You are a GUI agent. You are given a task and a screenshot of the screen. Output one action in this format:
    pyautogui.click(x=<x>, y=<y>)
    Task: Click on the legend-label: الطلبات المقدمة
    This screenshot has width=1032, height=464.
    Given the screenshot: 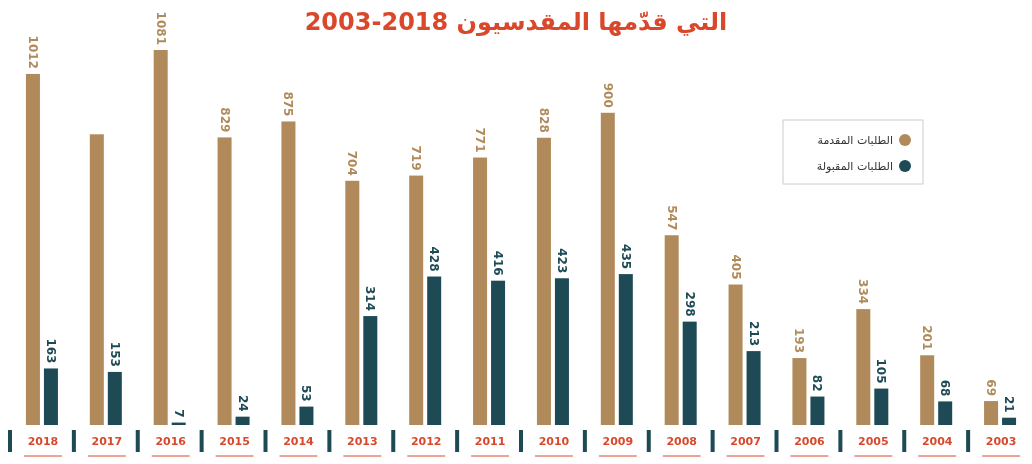 What is the action you would take?
    pyautogui.click(x=855, y=140)
    